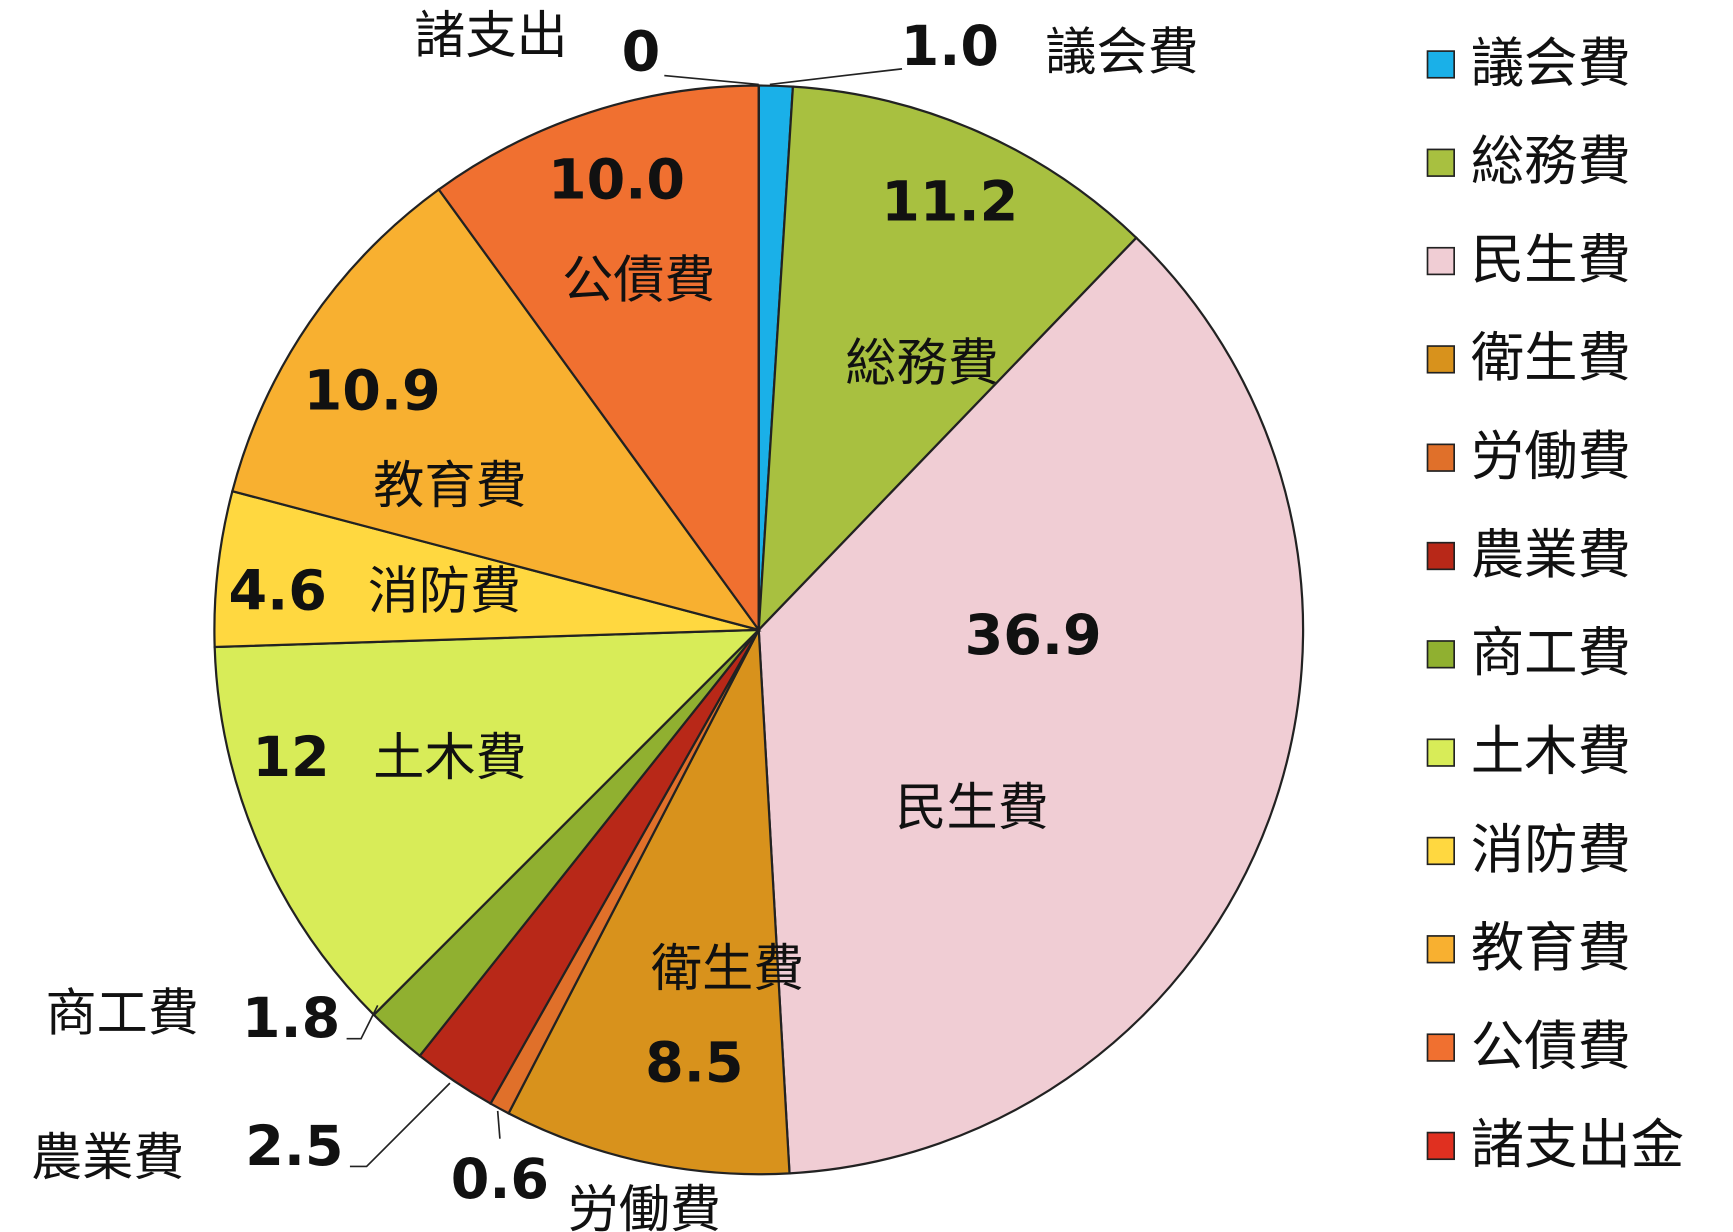  Describe the element at coordinates (641, 52) in the screenshot. I see `value-label: 0` at that location.